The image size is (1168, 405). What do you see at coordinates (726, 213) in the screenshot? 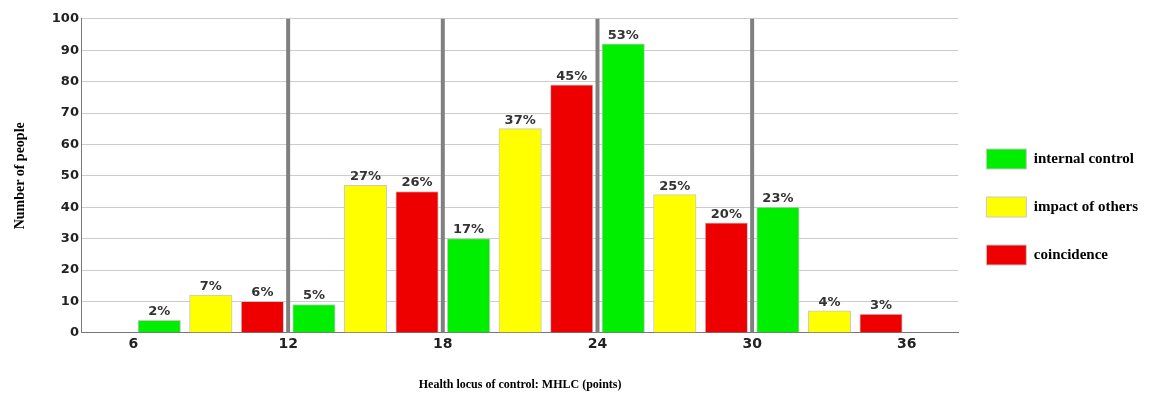
I see `annotation: 20%` at bounding box center [726, 213].